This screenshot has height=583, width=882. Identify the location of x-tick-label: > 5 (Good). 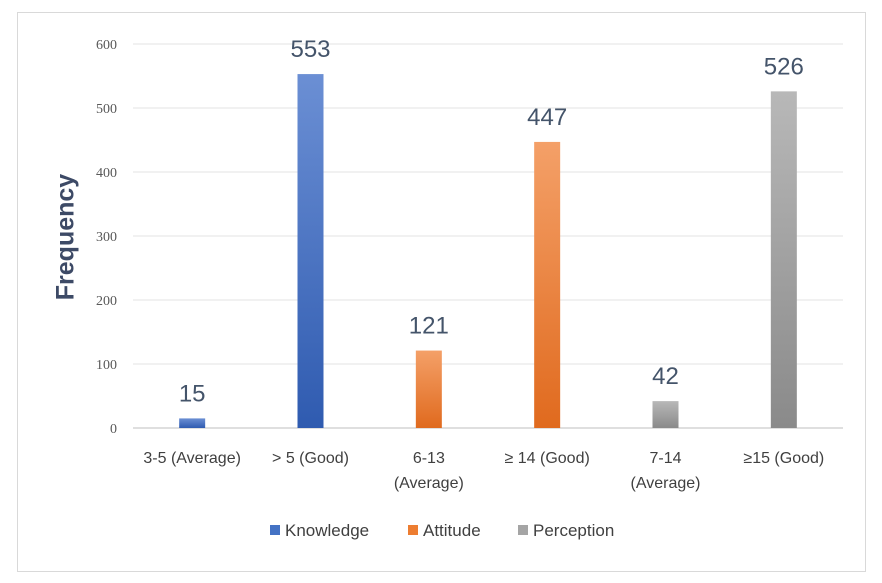
(310, 458).